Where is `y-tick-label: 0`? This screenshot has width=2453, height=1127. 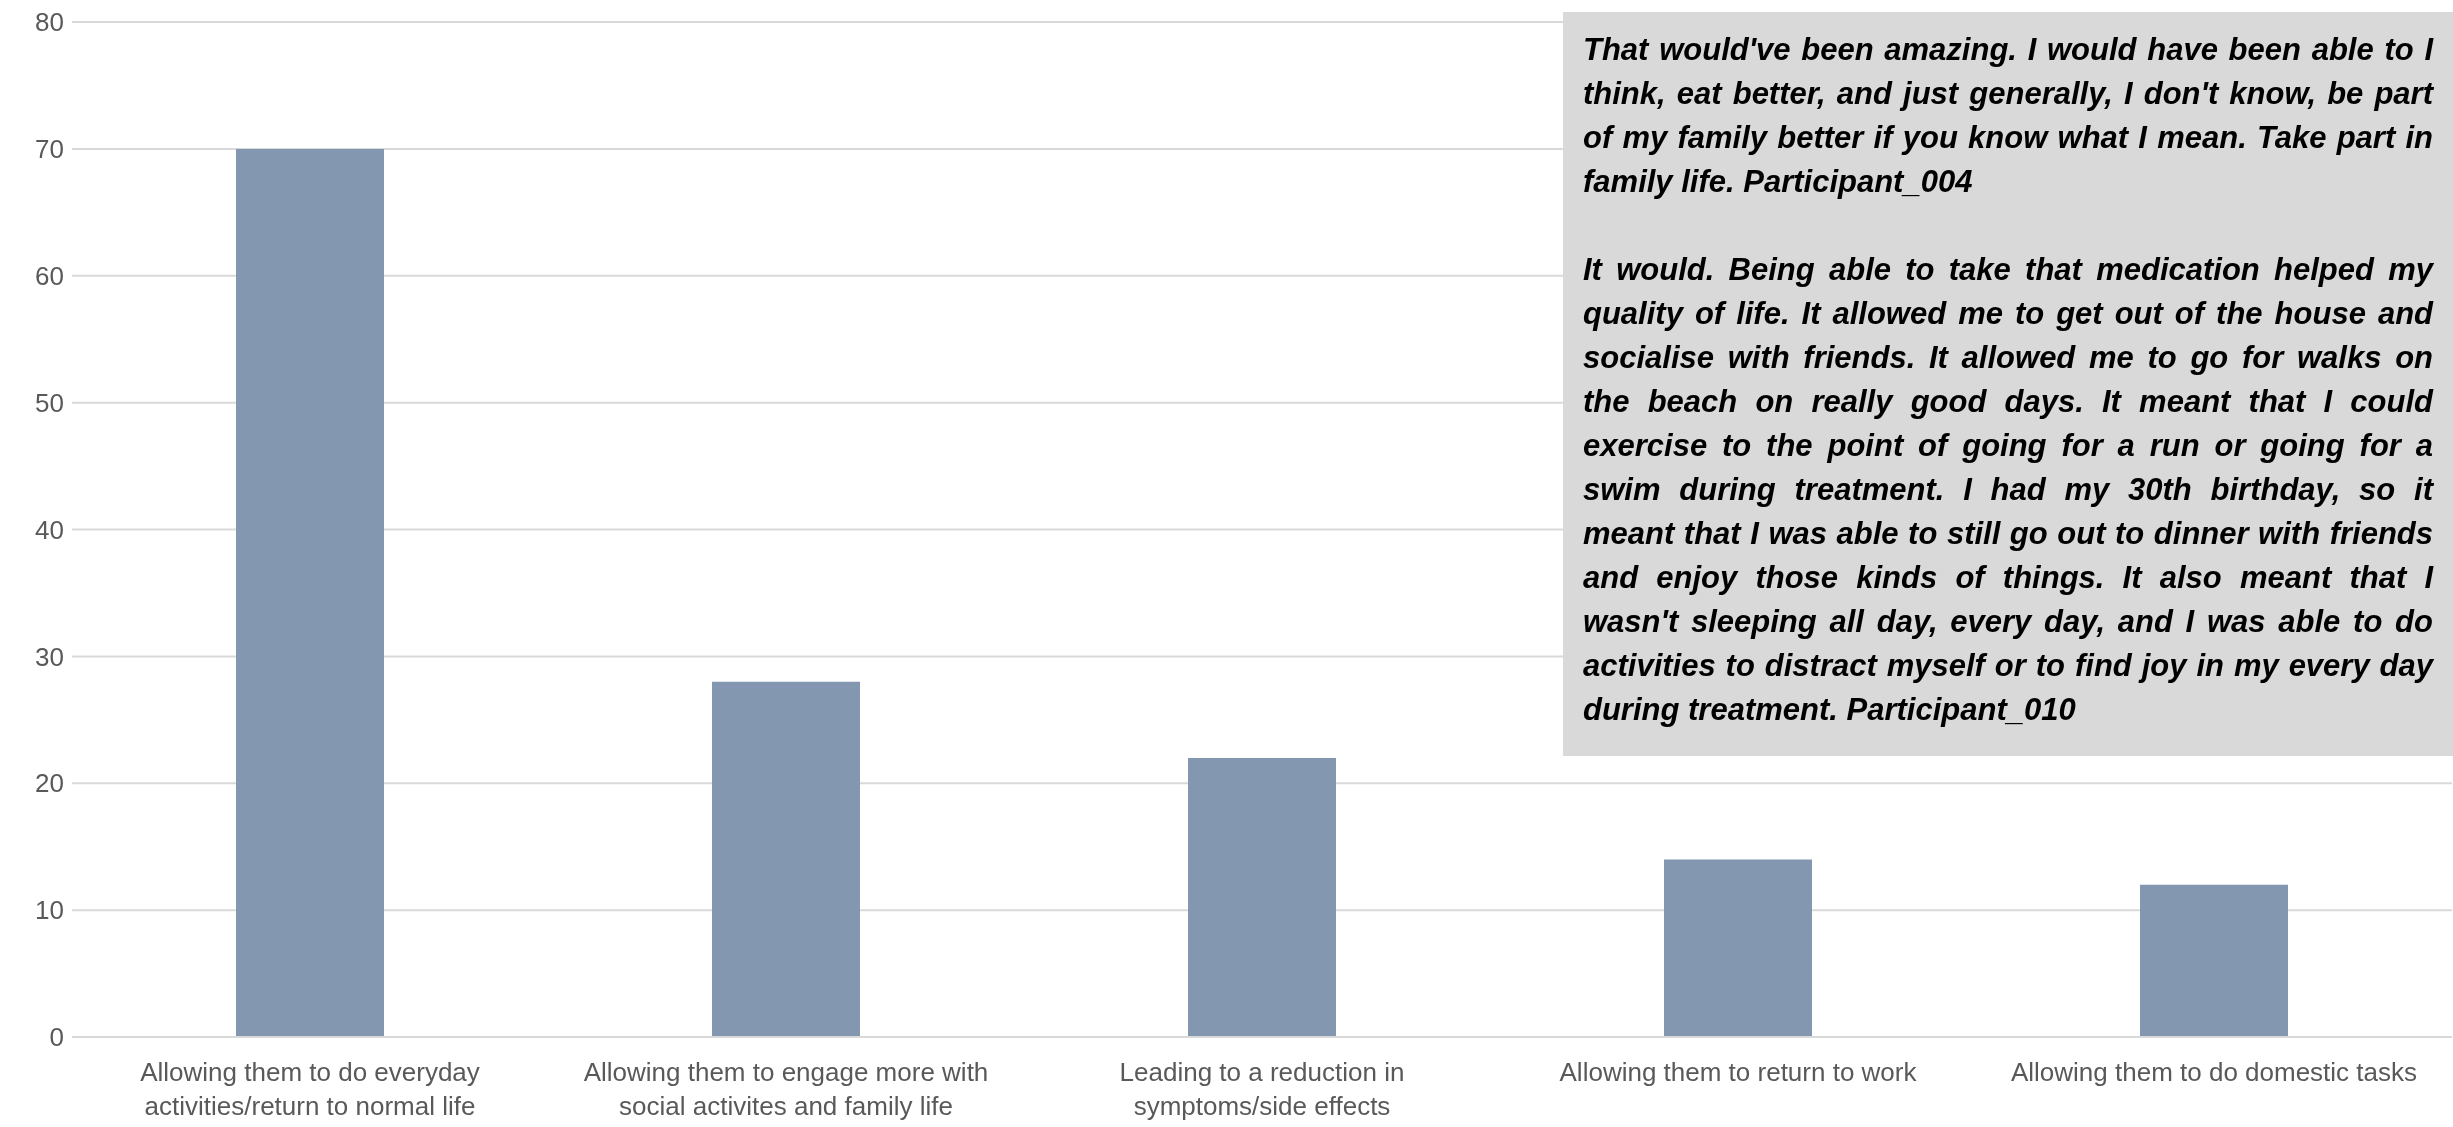
y-tick-label: 0 is located at coordinates (56, 1037).